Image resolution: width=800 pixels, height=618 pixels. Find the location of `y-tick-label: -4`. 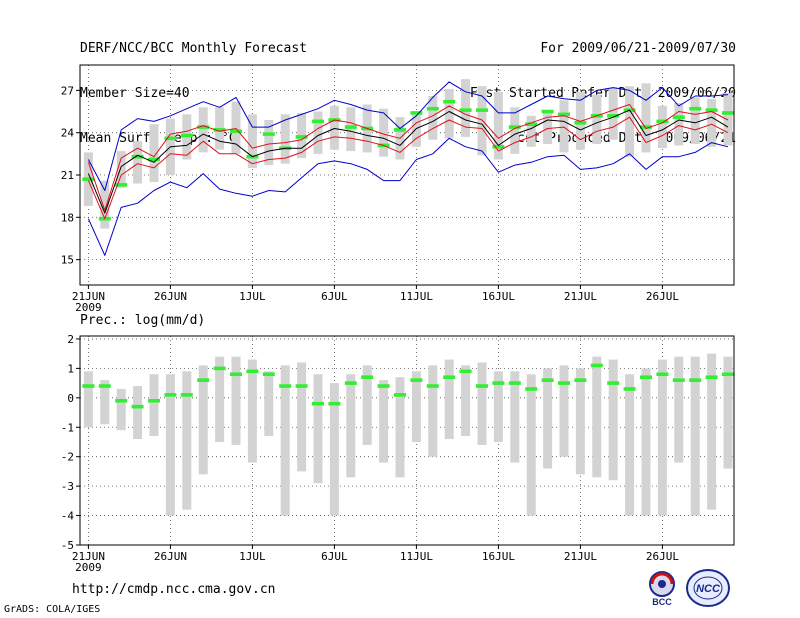

y-tick-label: -4 is located at coordinates (68, 516).